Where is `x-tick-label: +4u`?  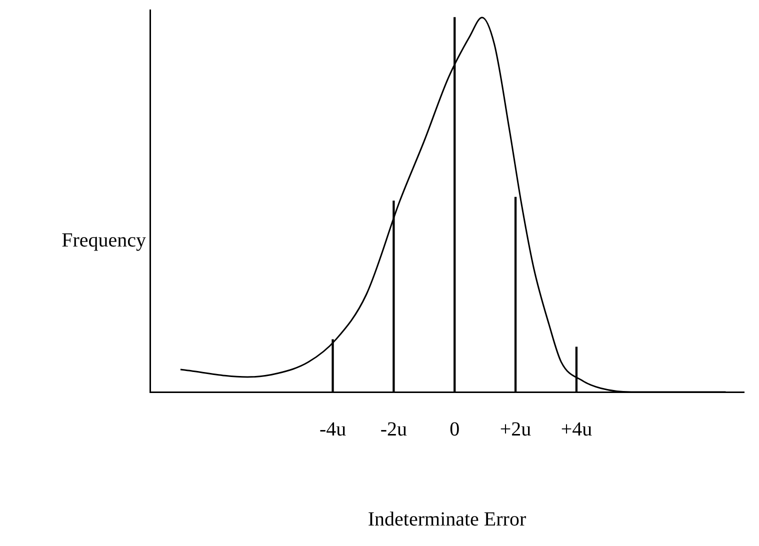
x-tick-label: +4u is located at coordinates (576, 429).